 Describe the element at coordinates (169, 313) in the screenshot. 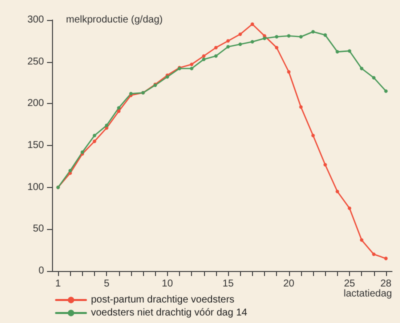

I see `legend-label: voedsters niet drachtig vóór dag 14` at that location.